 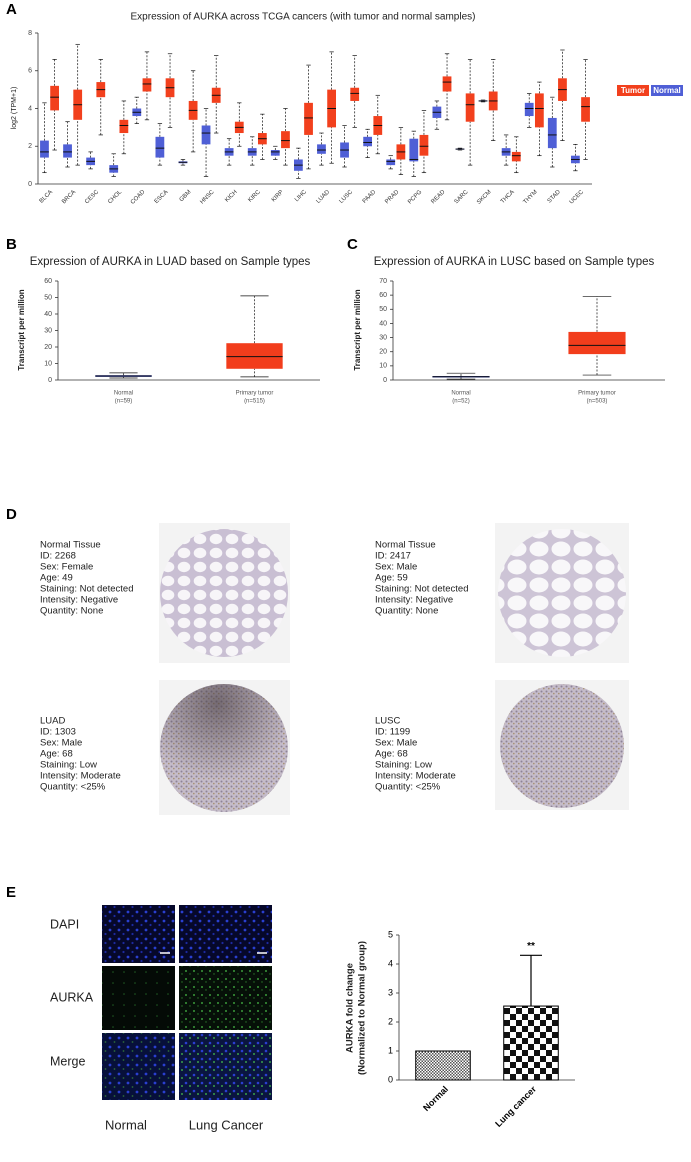 I want to click on sample-info: Sex: Female, so click(x=66, y=567).